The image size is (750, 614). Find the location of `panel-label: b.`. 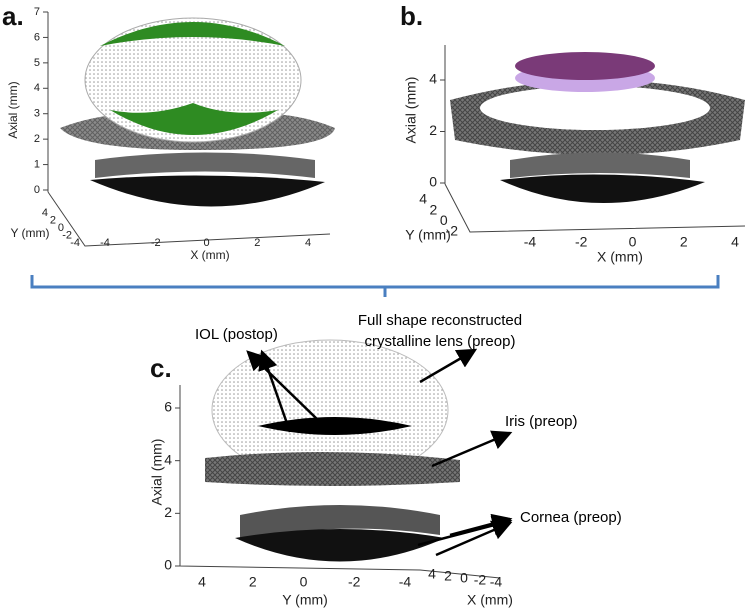

panel-label: b. is located at coordinates (411, 16).